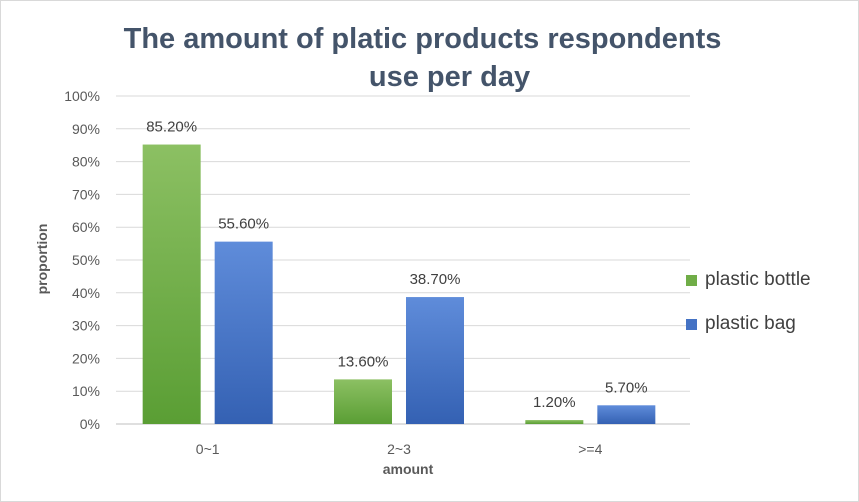  What do you see at coordinates (82, 96) in the screenshot?
I see `y-tick-label: 100%` at bounding box center [82, 96].